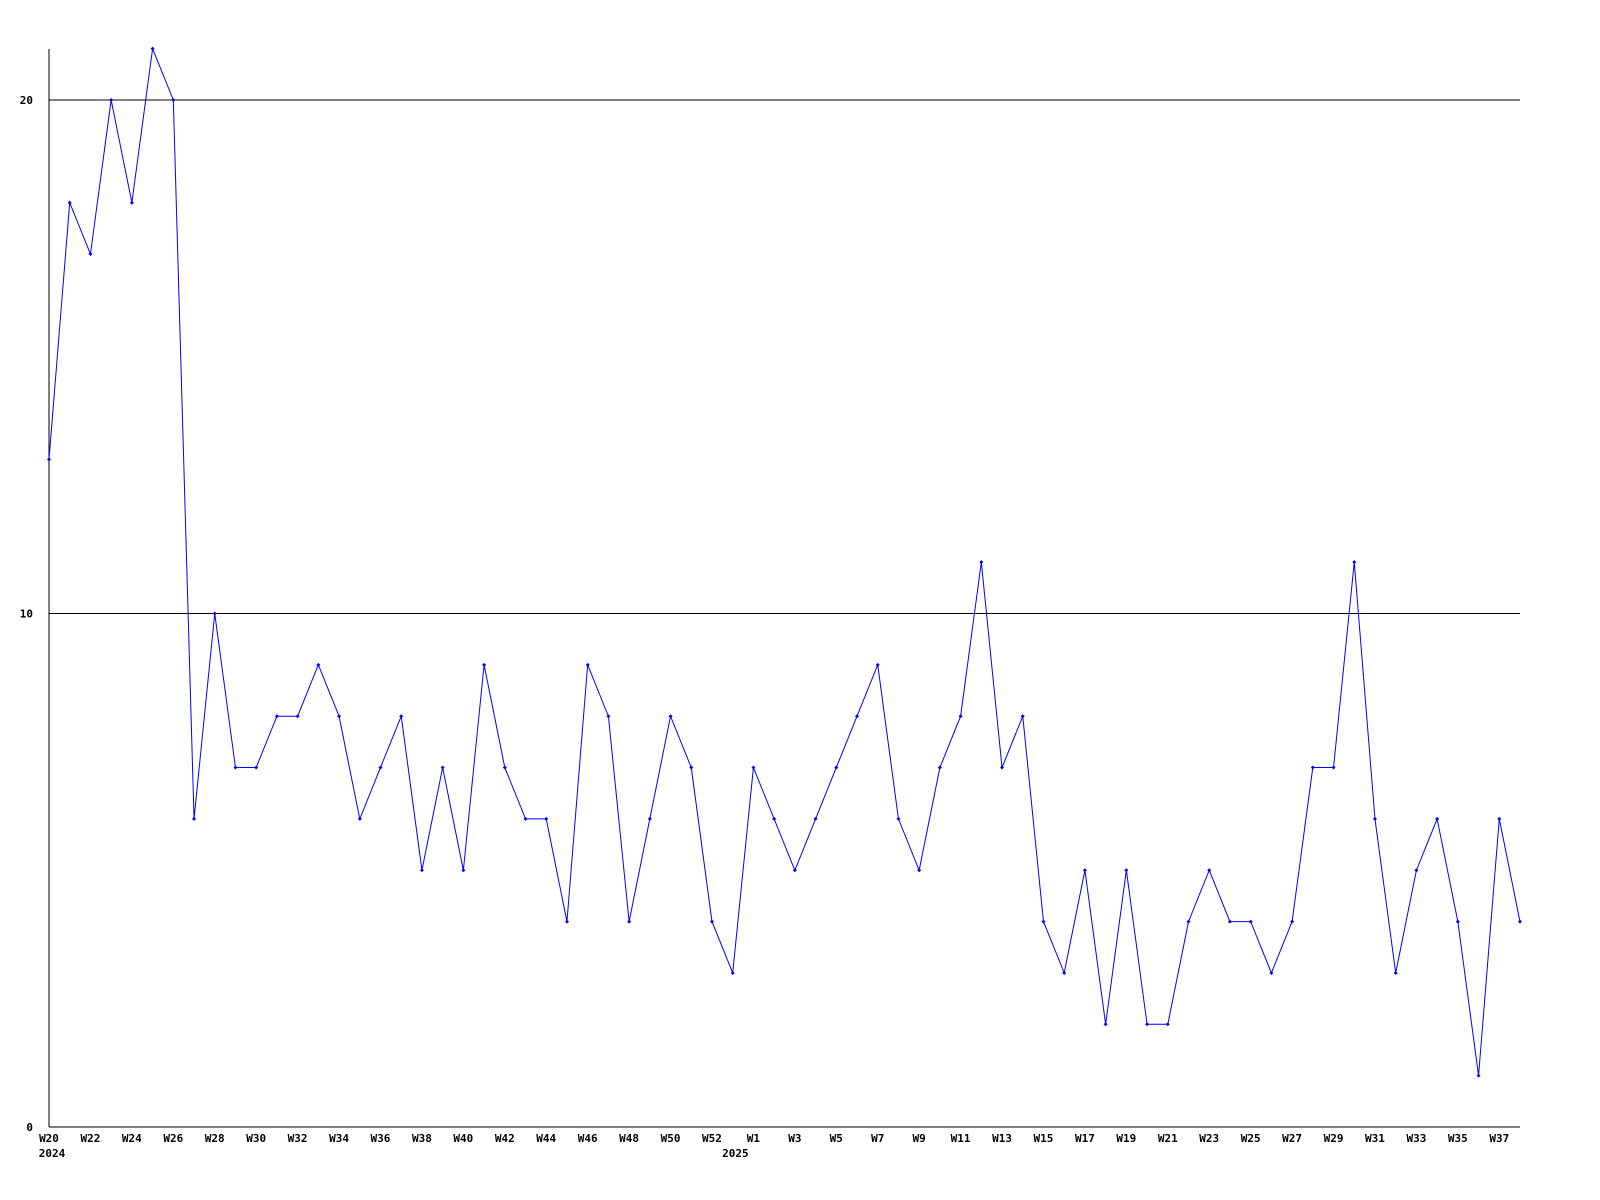  I want to click on x-tick-label: W42, so click(505, 1138).